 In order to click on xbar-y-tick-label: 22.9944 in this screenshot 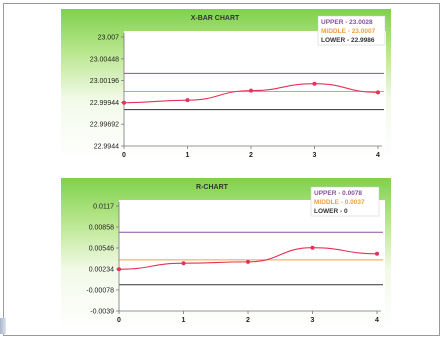, I will do `click(106, 147)`.